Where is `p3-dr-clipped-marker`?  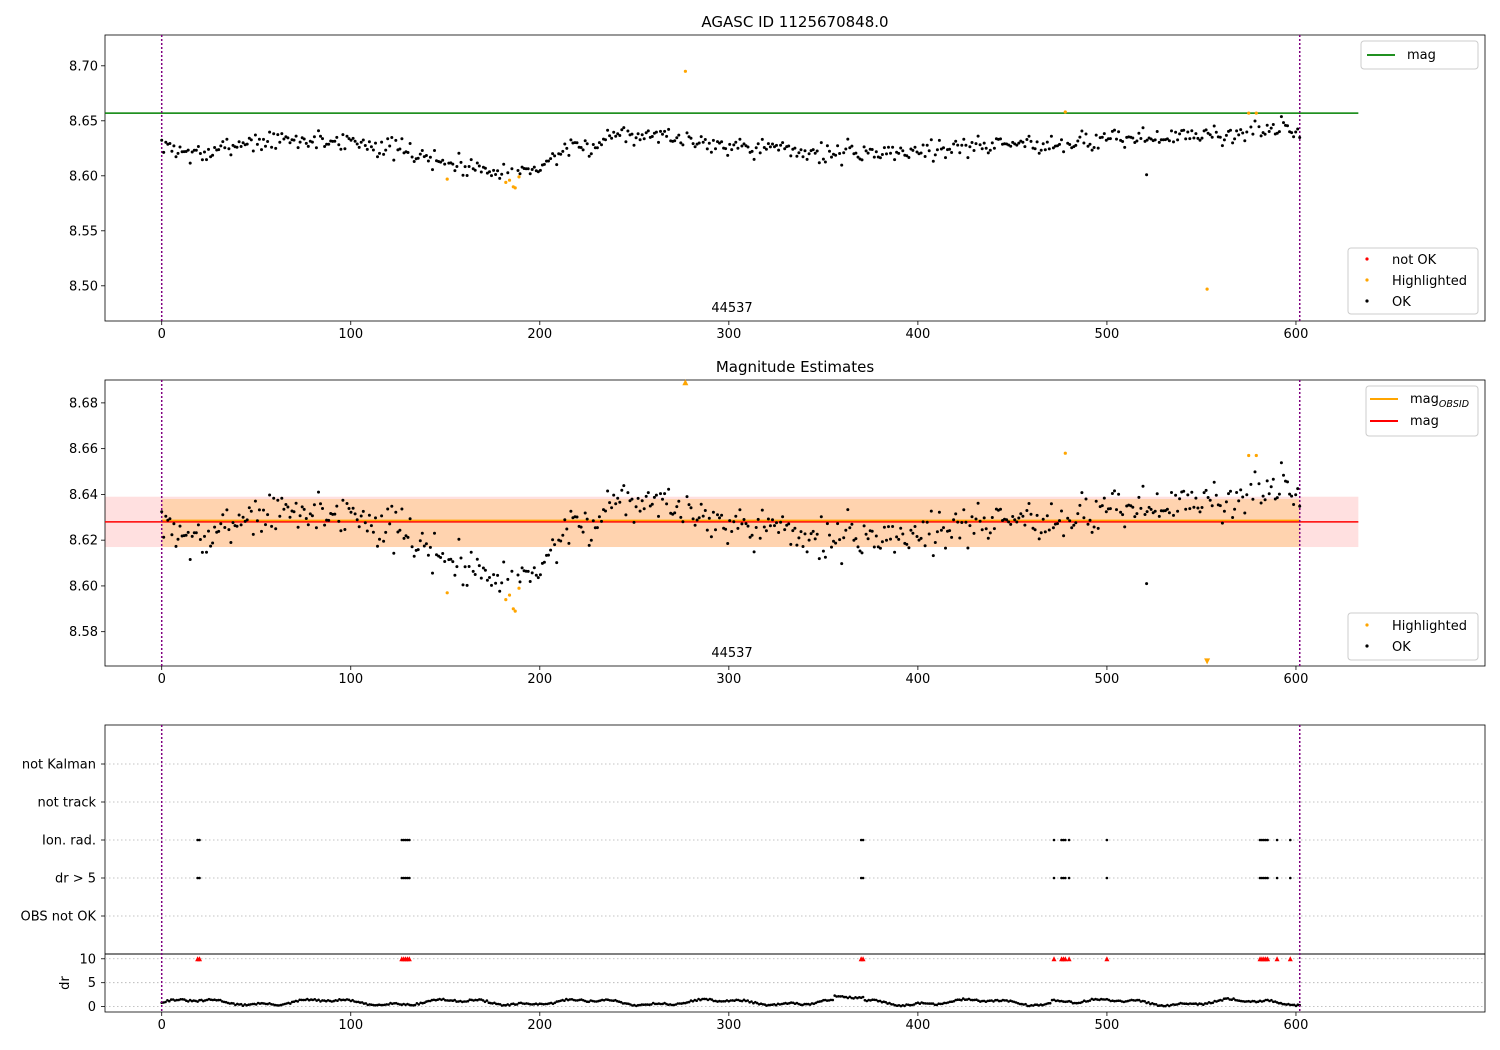 p3-dr-clipped-marker is located at coordinates (1268, 959).